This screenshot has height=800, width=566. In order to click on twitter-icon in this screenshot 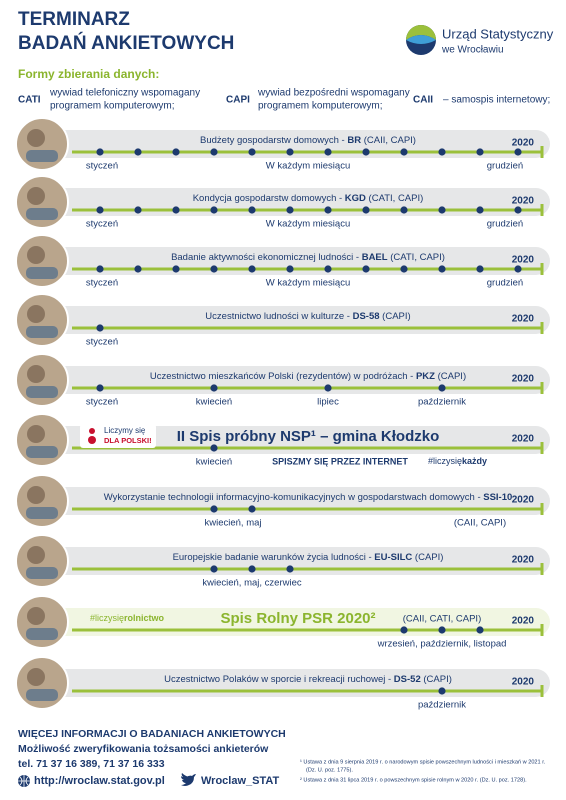, I will do `click(188, 779)`.